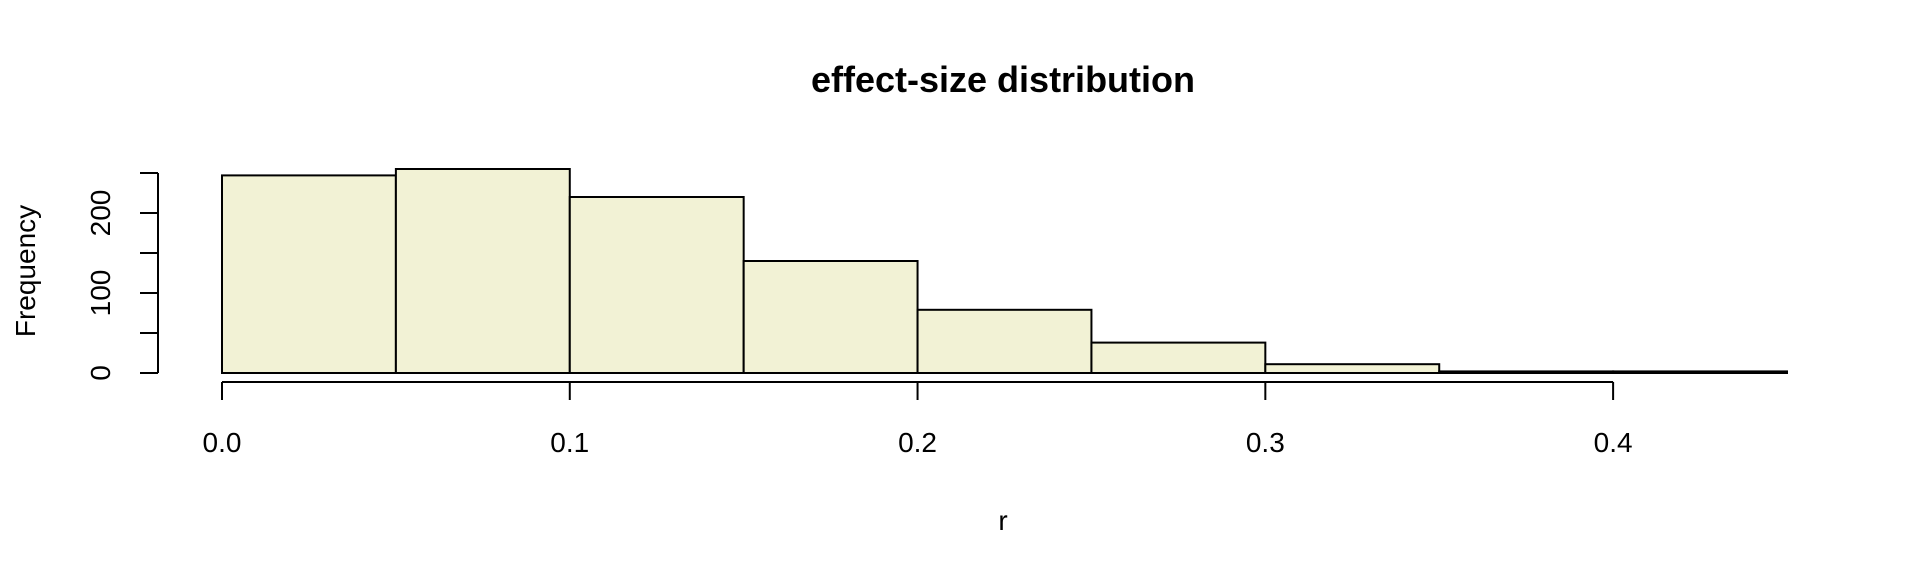 The image size is (1920, 576). I want to click on y-axis: 0 100 200, so click(122, 276).